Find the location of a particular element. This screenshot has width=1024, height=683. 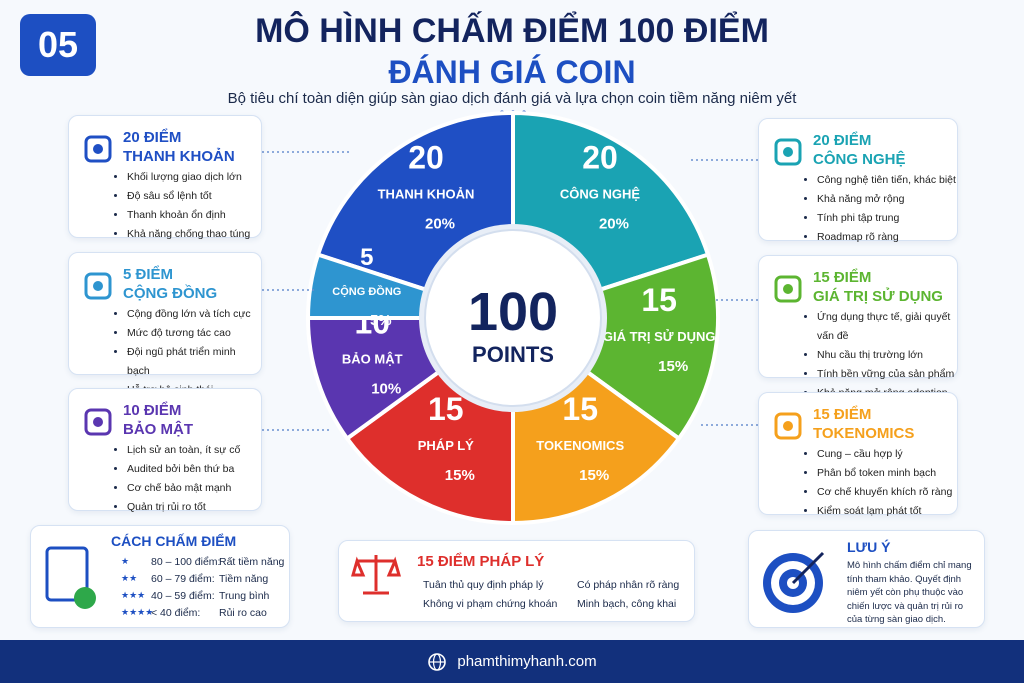

card-item: Tính phi tập trung is located at coordinates (886, 218).